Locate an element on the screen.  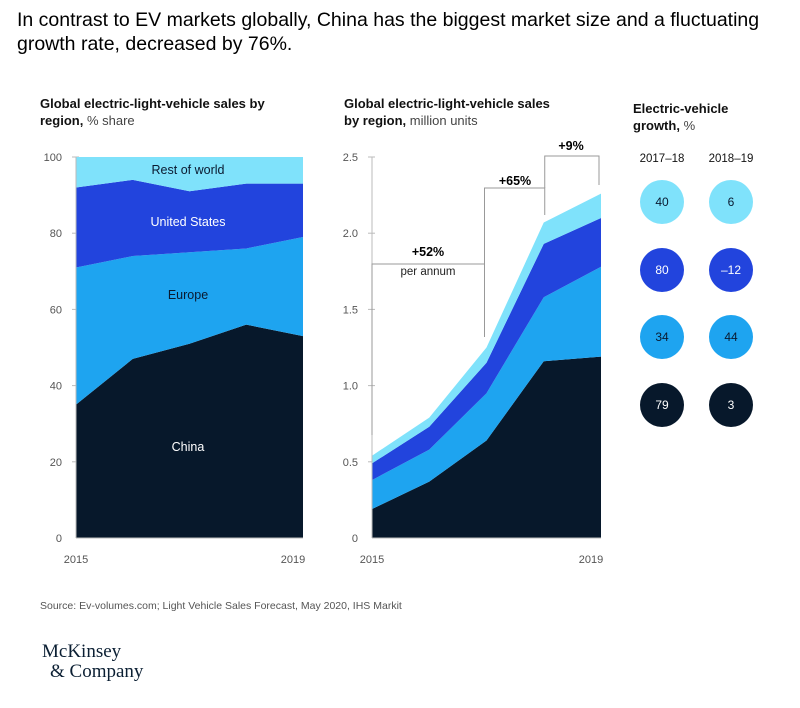
share-label-europe: Europe is located at coordinates (188, 295).